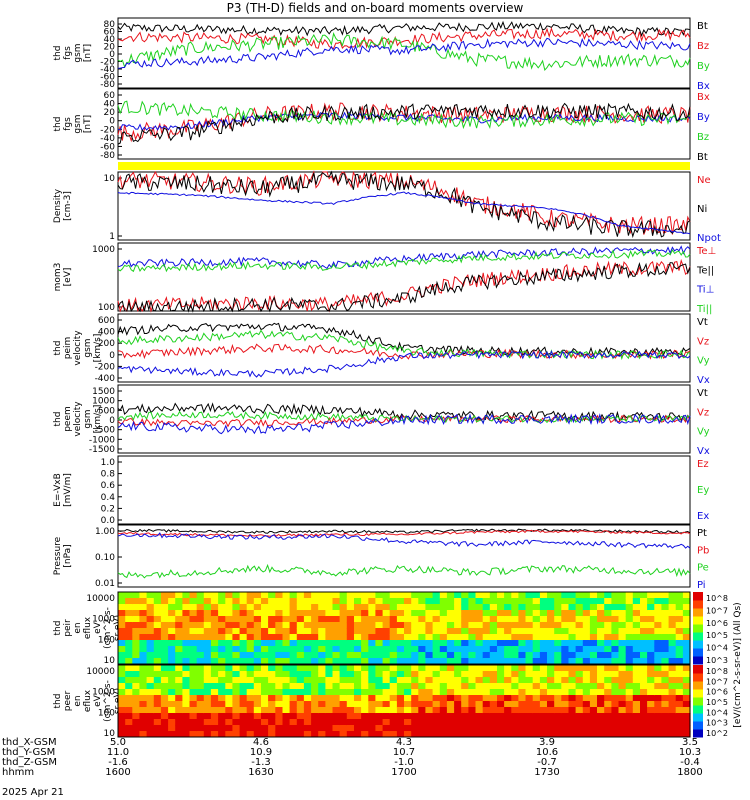  I want to click on ytick-0-7: -60, so click(107, 78).